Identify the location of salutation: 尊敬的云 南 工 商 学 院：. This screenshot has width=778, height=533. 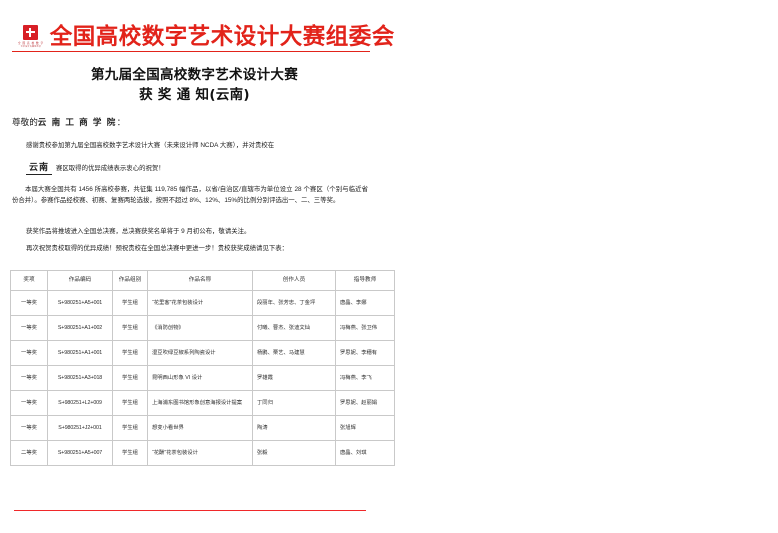
(68, 122).